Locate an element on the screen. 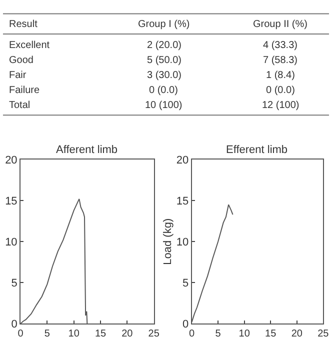 This screenshot has width=335, height=350. chart-title: Afferent limb is located at coordinates (87, 150).